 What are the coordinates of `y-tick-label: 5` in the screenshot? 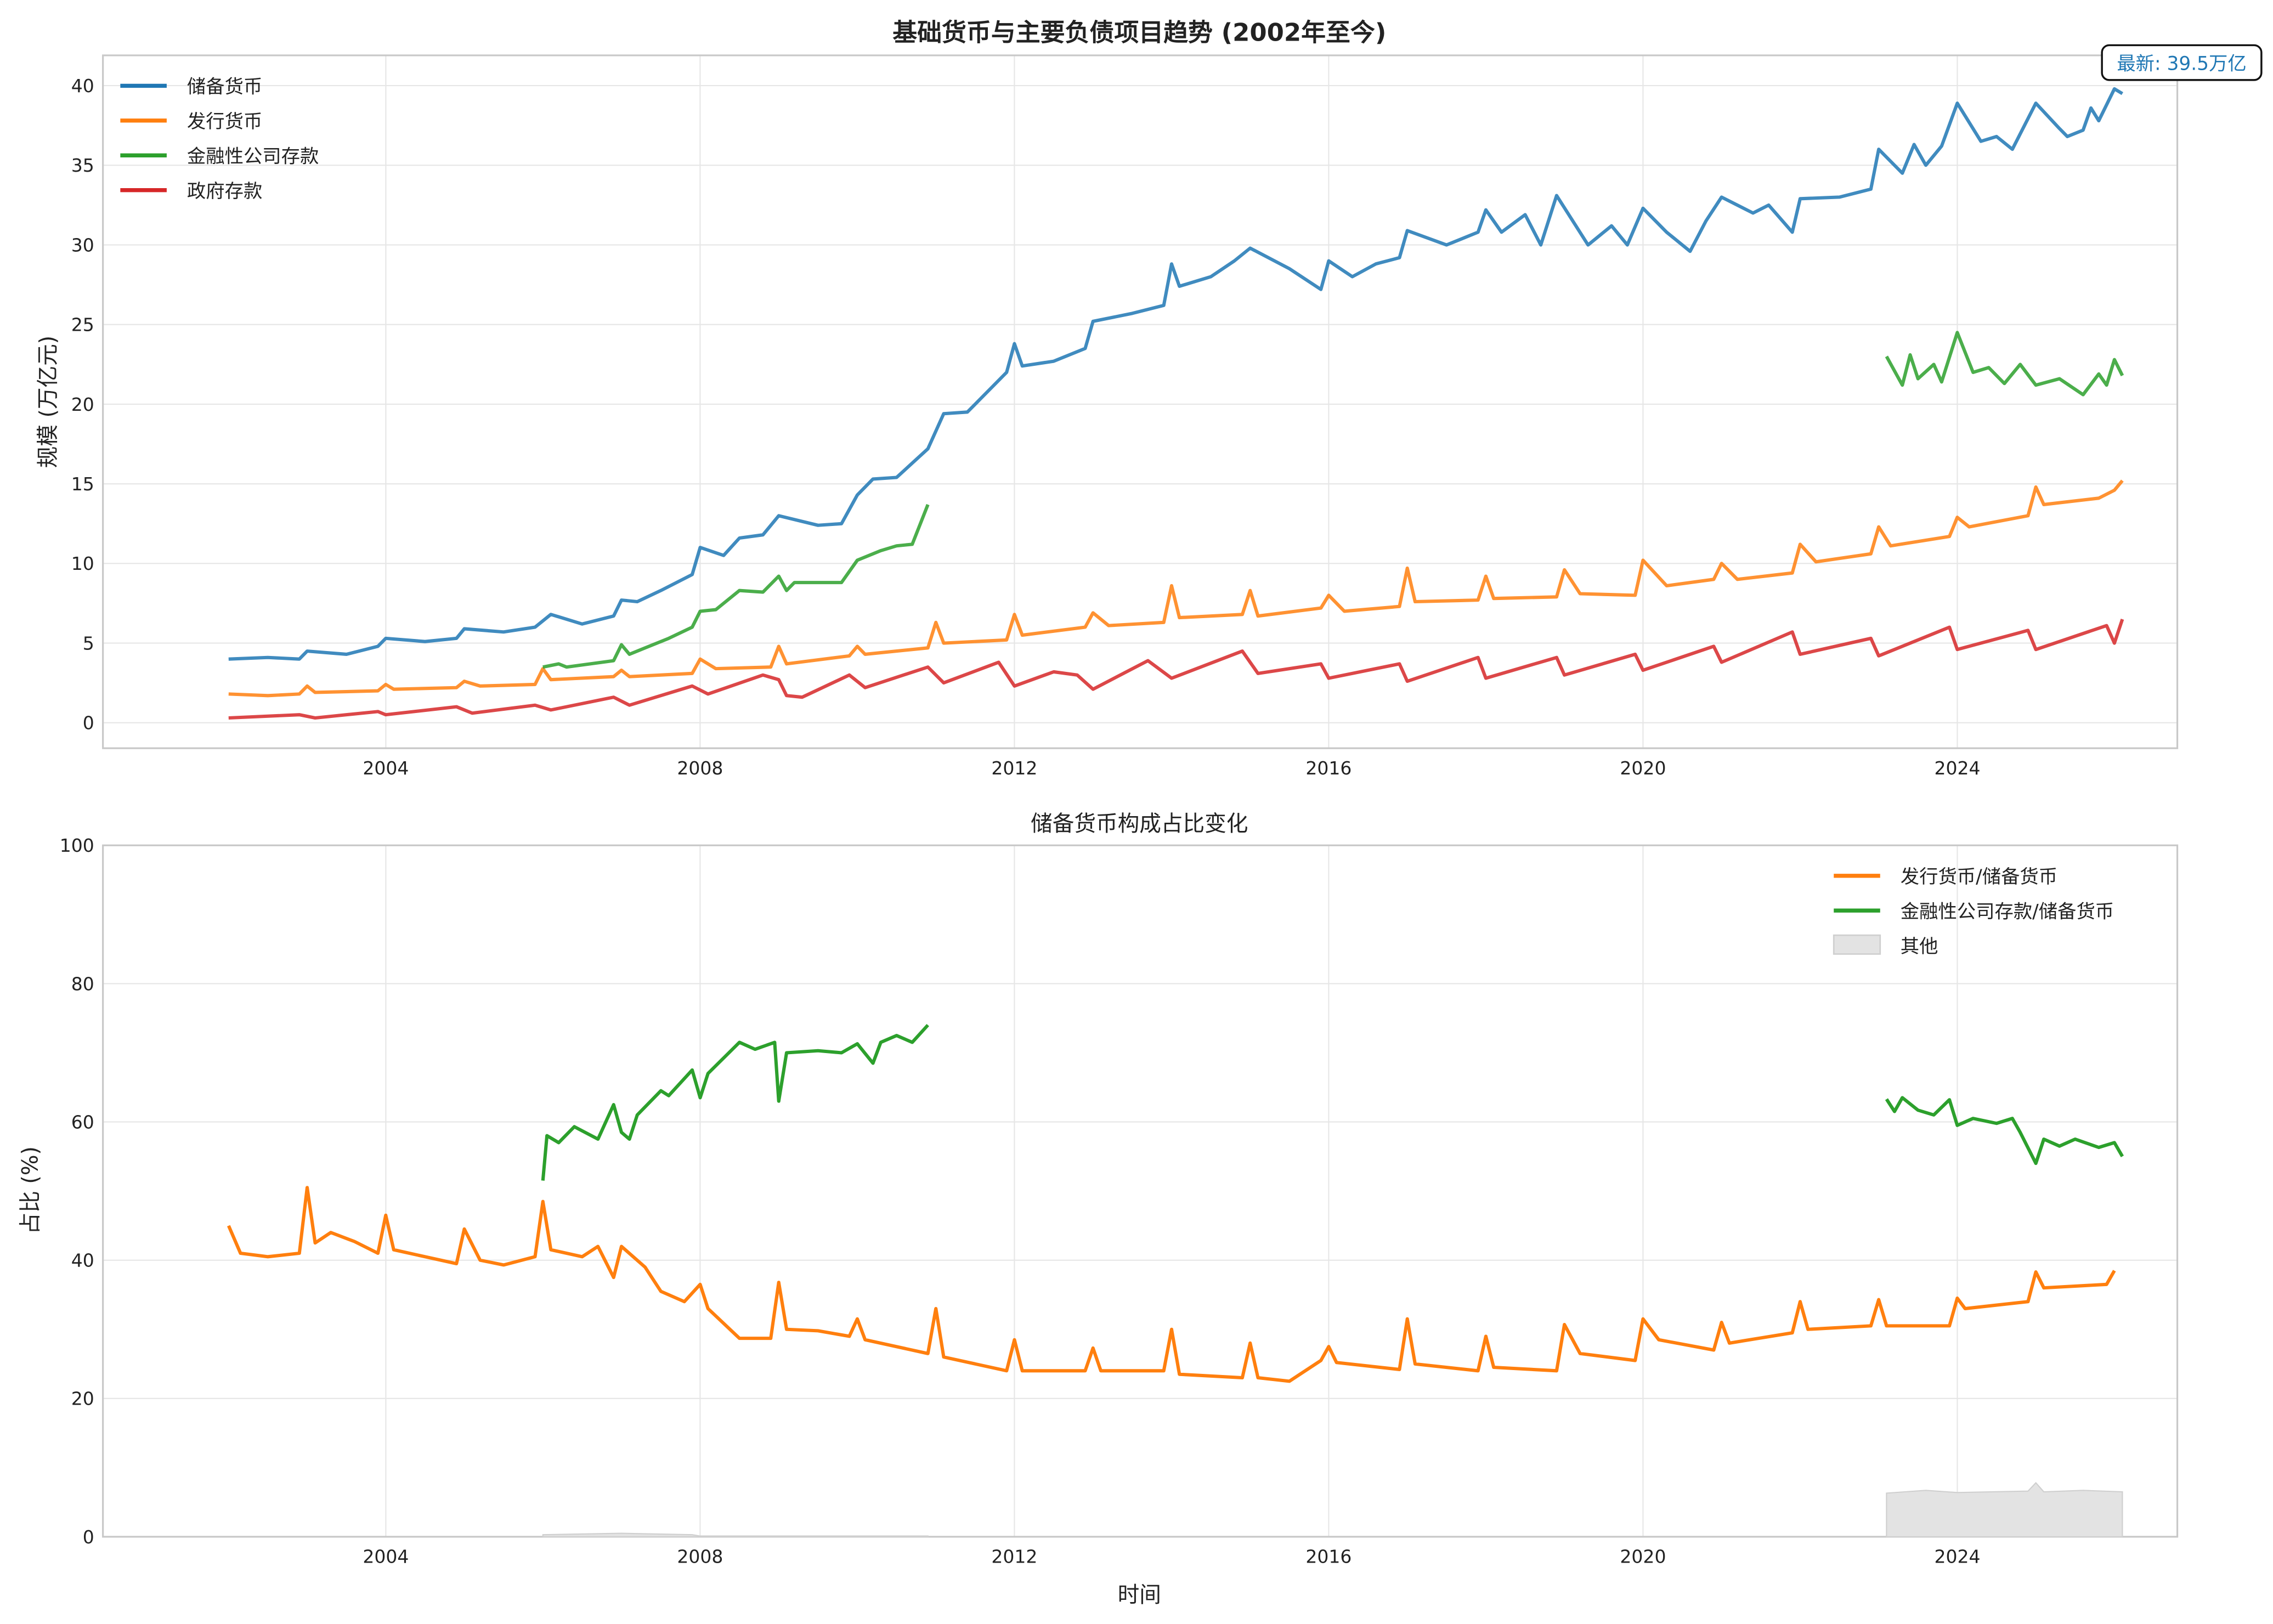 It's located at (88, 643).